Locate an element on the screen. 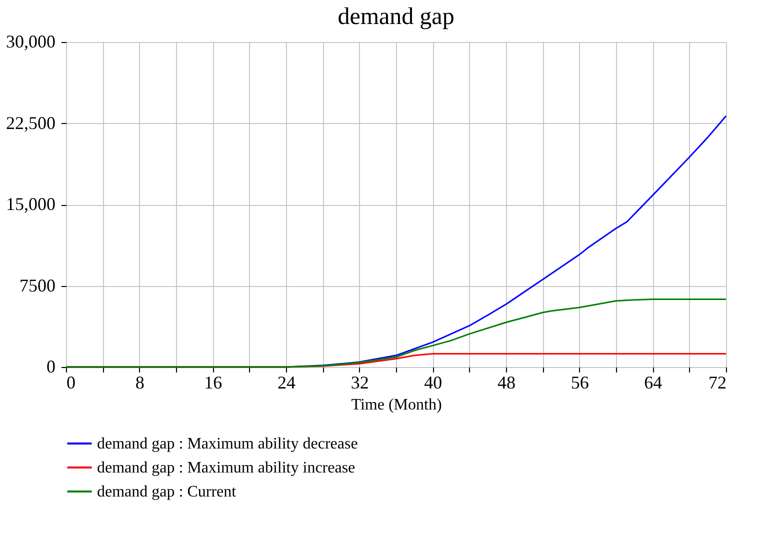 The height and width of the screenshot is (537, 773). x-tick-label: 56 is located at coordinates (579, 382).